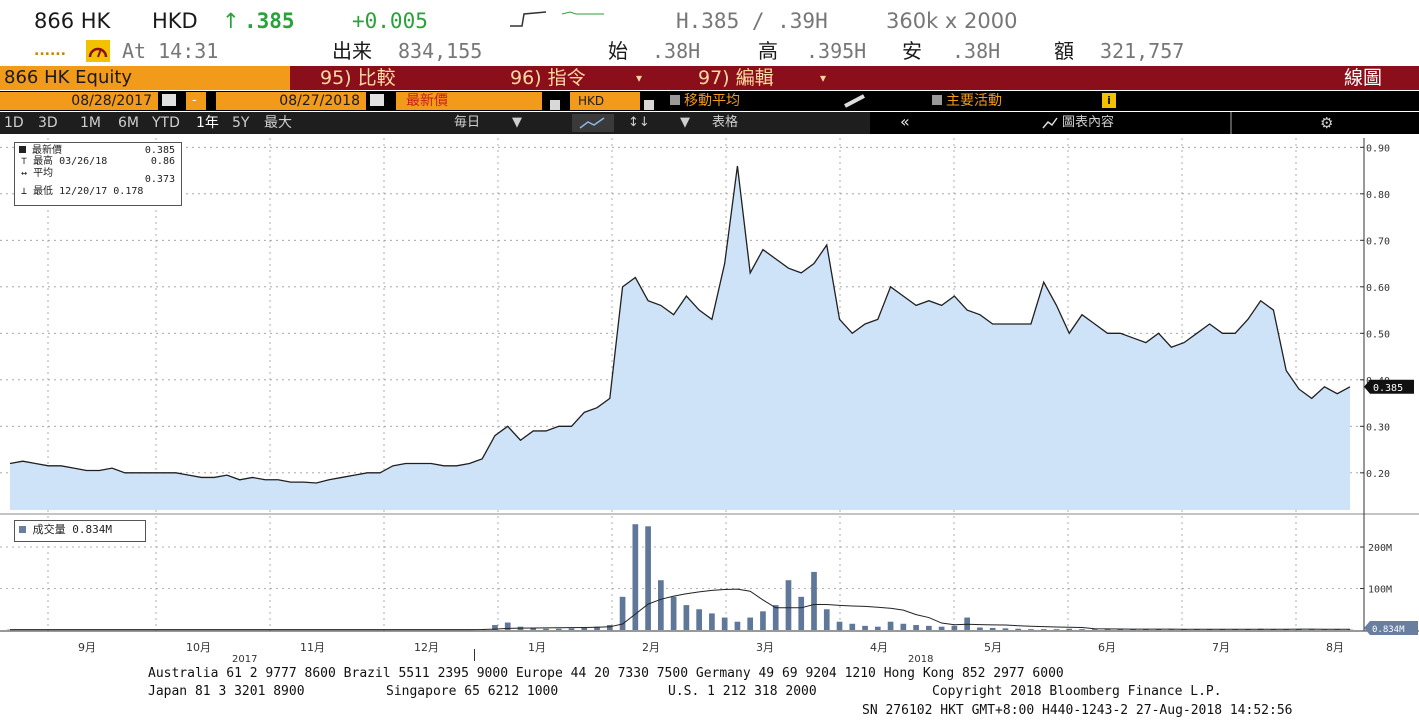  Describe the element at coordinates (70, 161) in the screenshot. I see `legend-high-label: 最高 03/26/18` at that location.